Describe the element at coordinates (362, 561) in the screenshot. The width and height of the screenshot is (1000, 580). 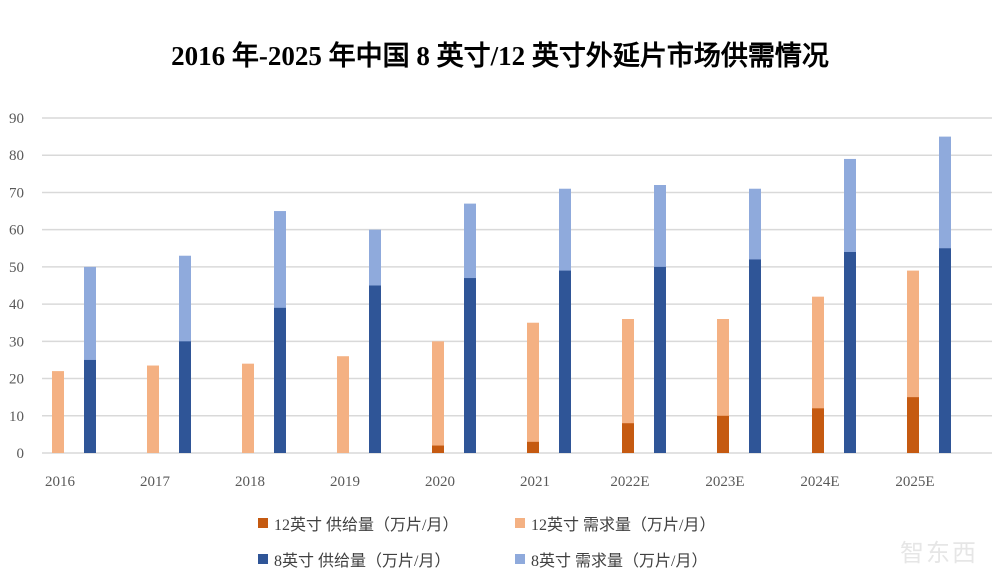
I see `legend-label: 8英寸 供给量（万片/月）` at that location.